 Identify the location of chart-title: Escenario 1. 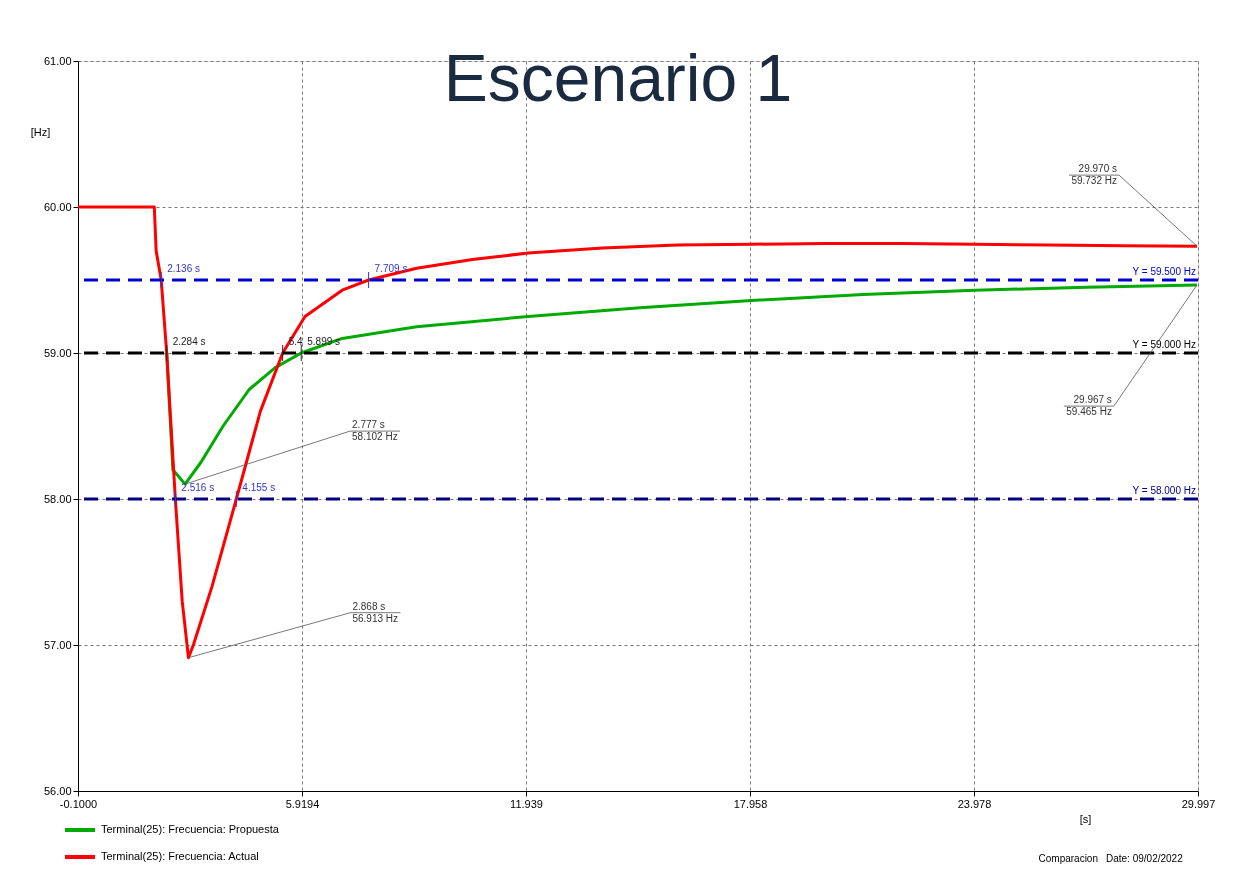
(618, 78).